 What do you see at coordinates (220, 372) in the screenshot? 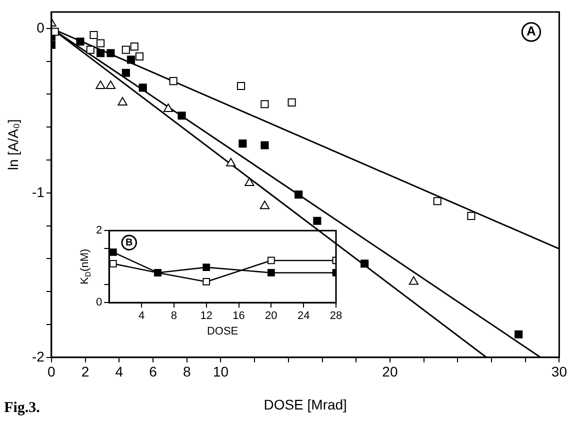
I see `x-tick-label: 10` at bounding box center [220, 372].